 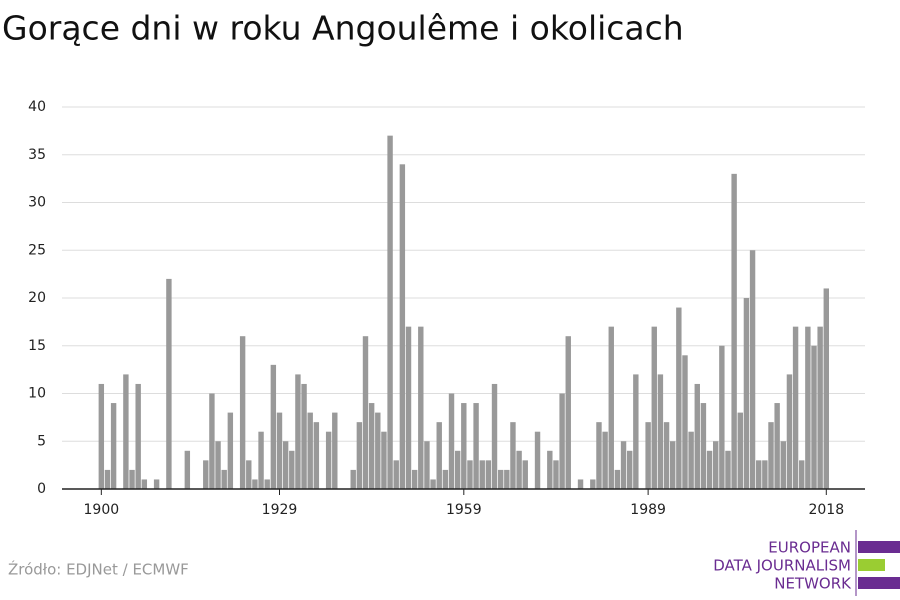 I want to click on source: Źródło: EDJNet / ECMWF, so click(x=98, y=569).